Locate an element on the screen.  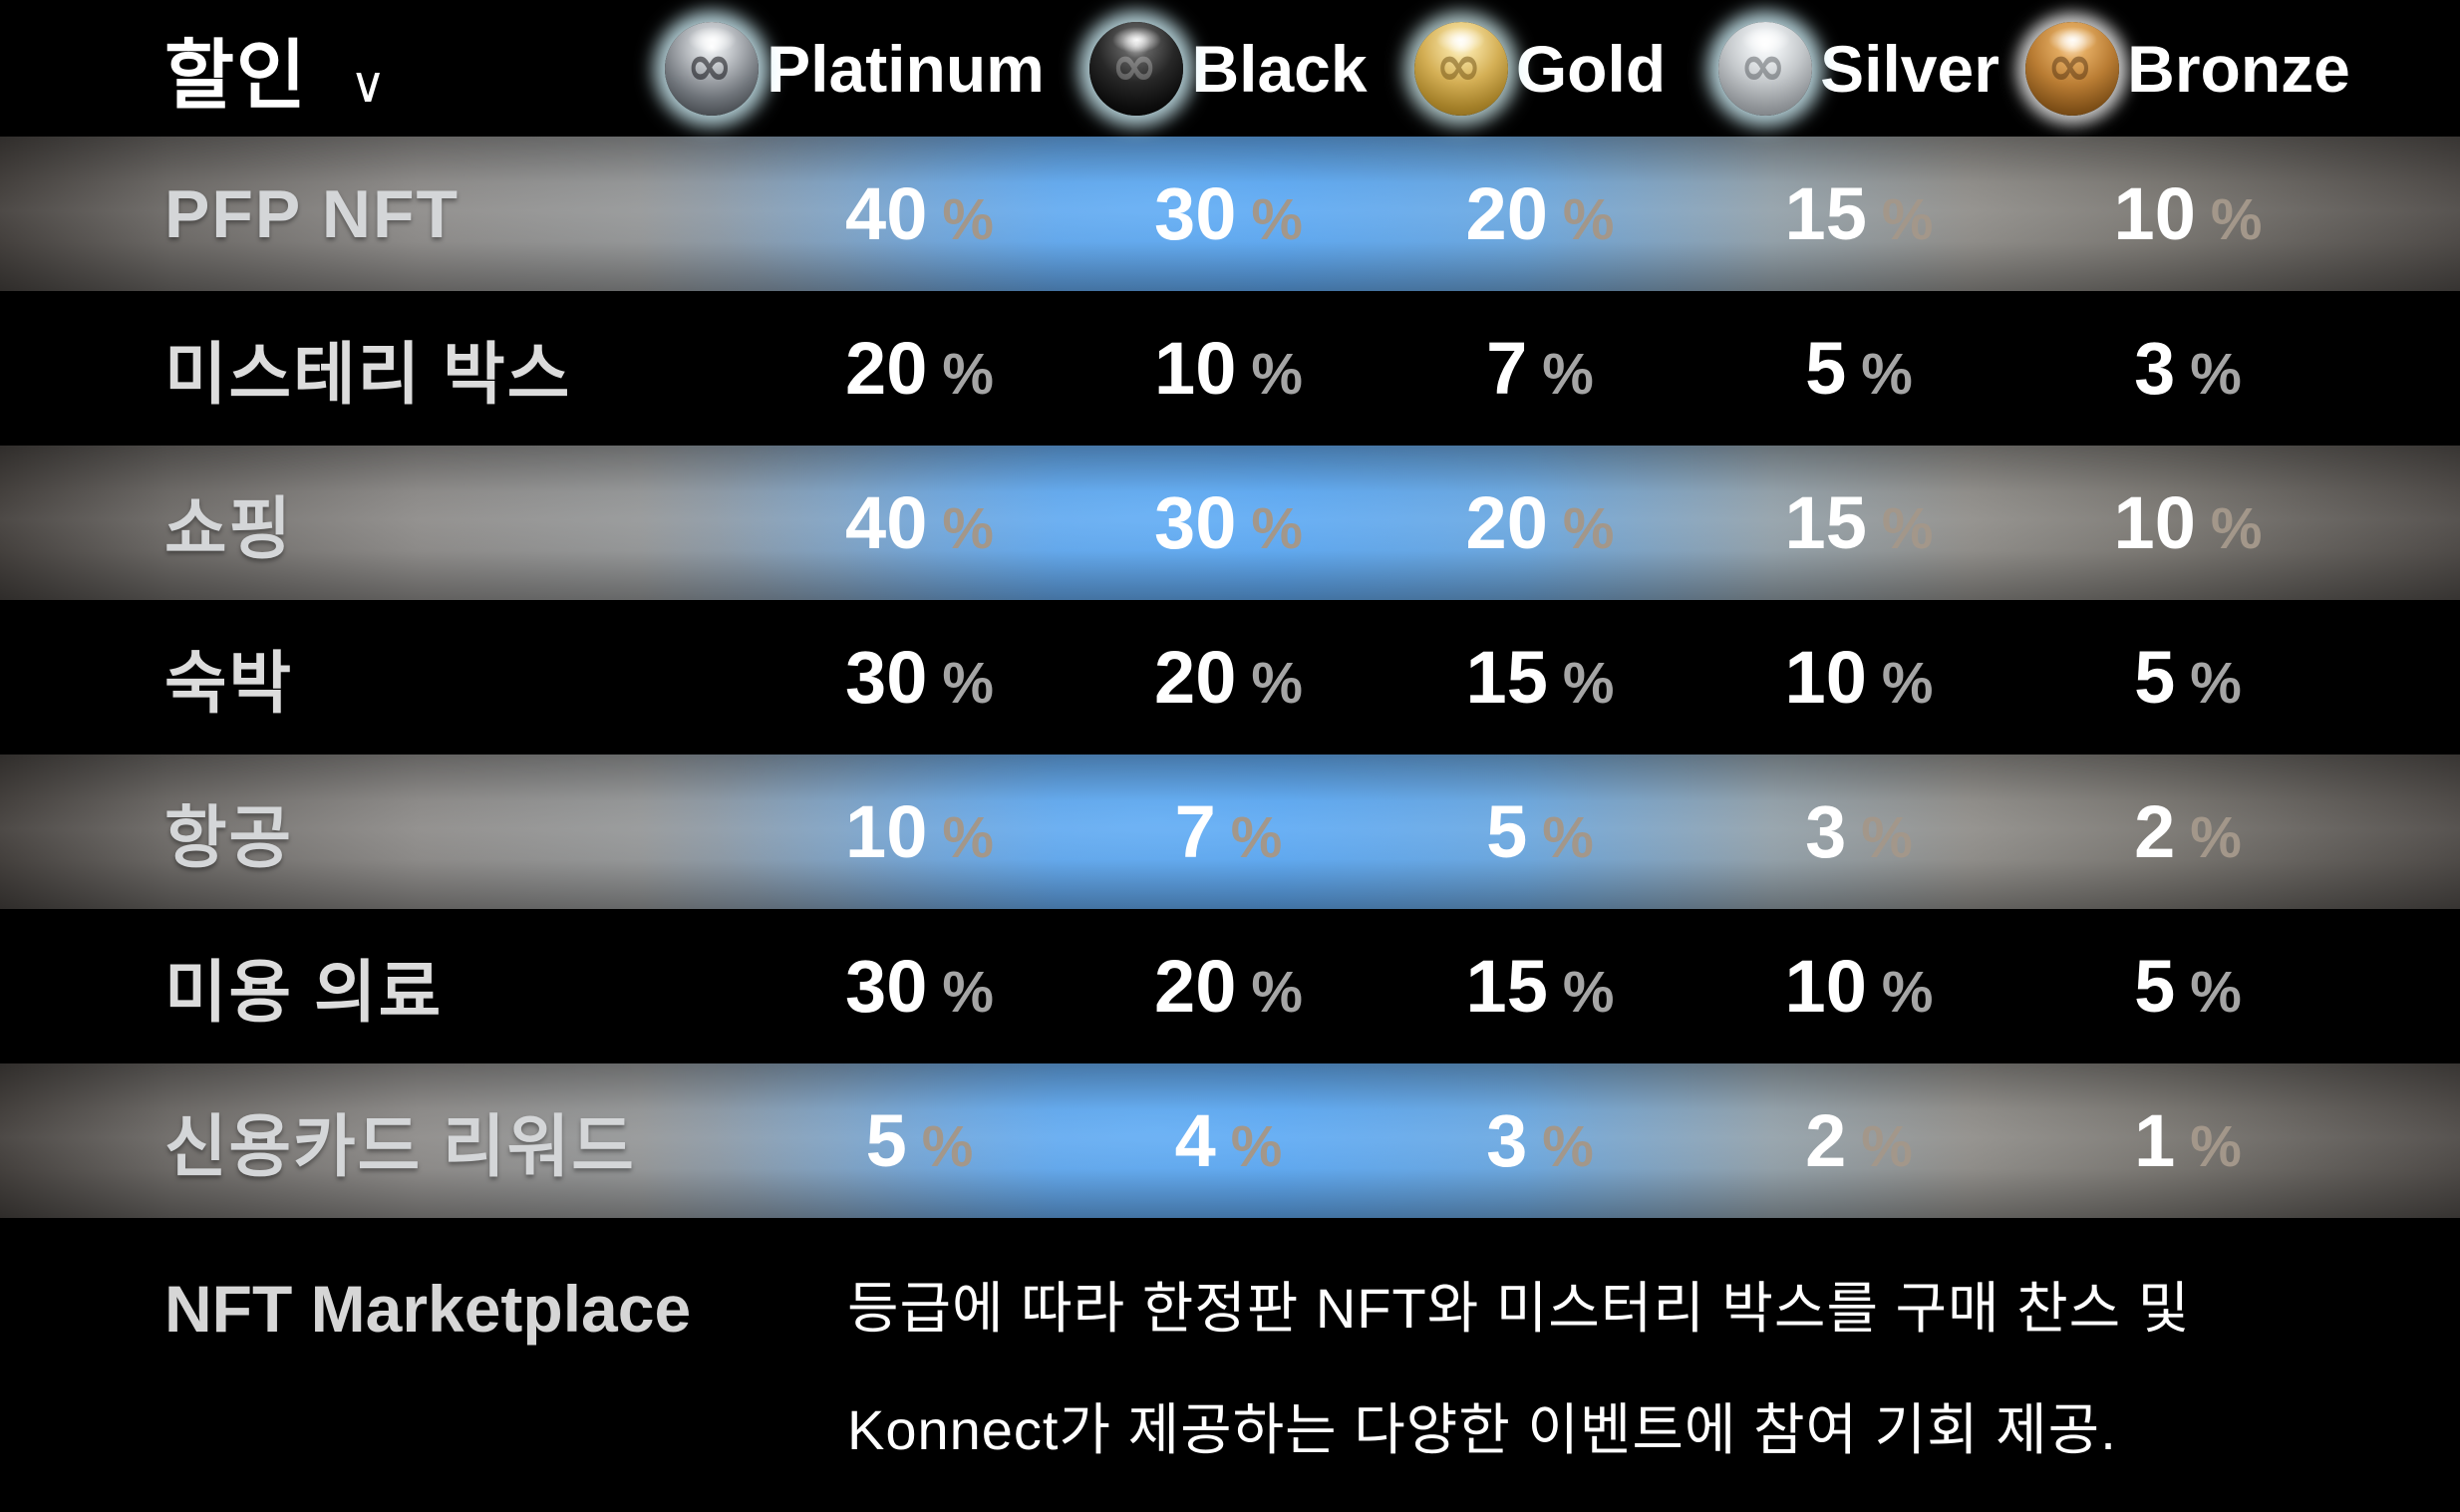
gold-sphere-icon is located at coordinates (1460, 68).